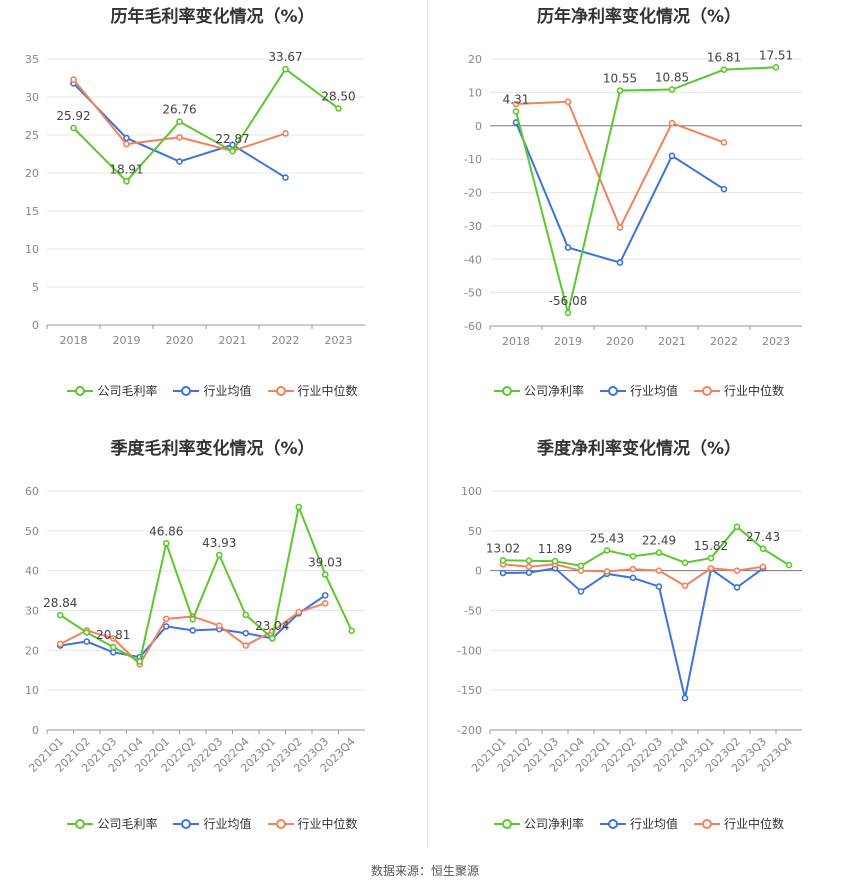 This screenshot has height=891, width=850. What do you see at coordinates (32, 211) in the screenshot?
I see `y-tick-label: 15` at bounding box center [32, 211].